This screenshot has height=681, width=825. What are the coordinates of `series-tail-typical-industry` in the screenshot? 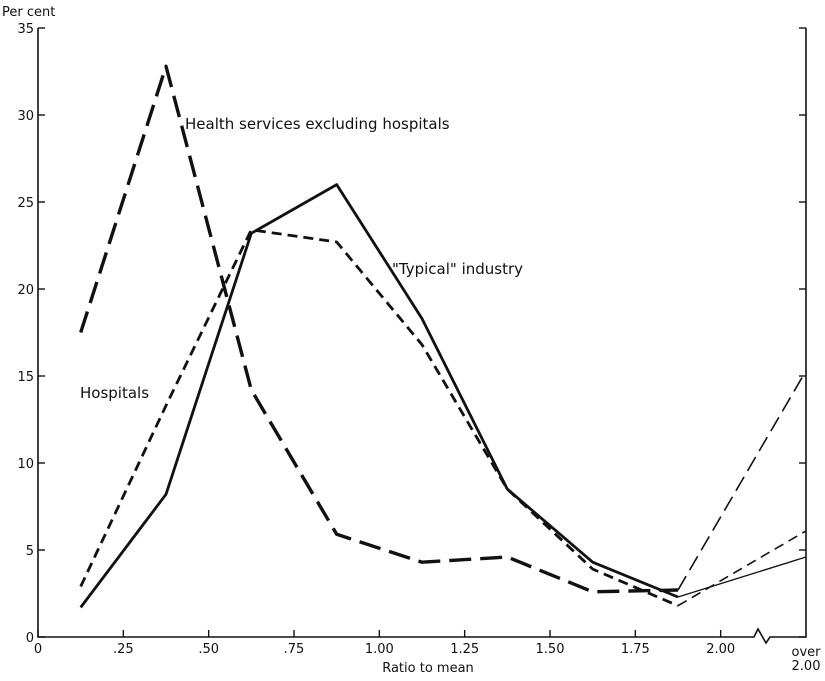 It's located at (742, 577).